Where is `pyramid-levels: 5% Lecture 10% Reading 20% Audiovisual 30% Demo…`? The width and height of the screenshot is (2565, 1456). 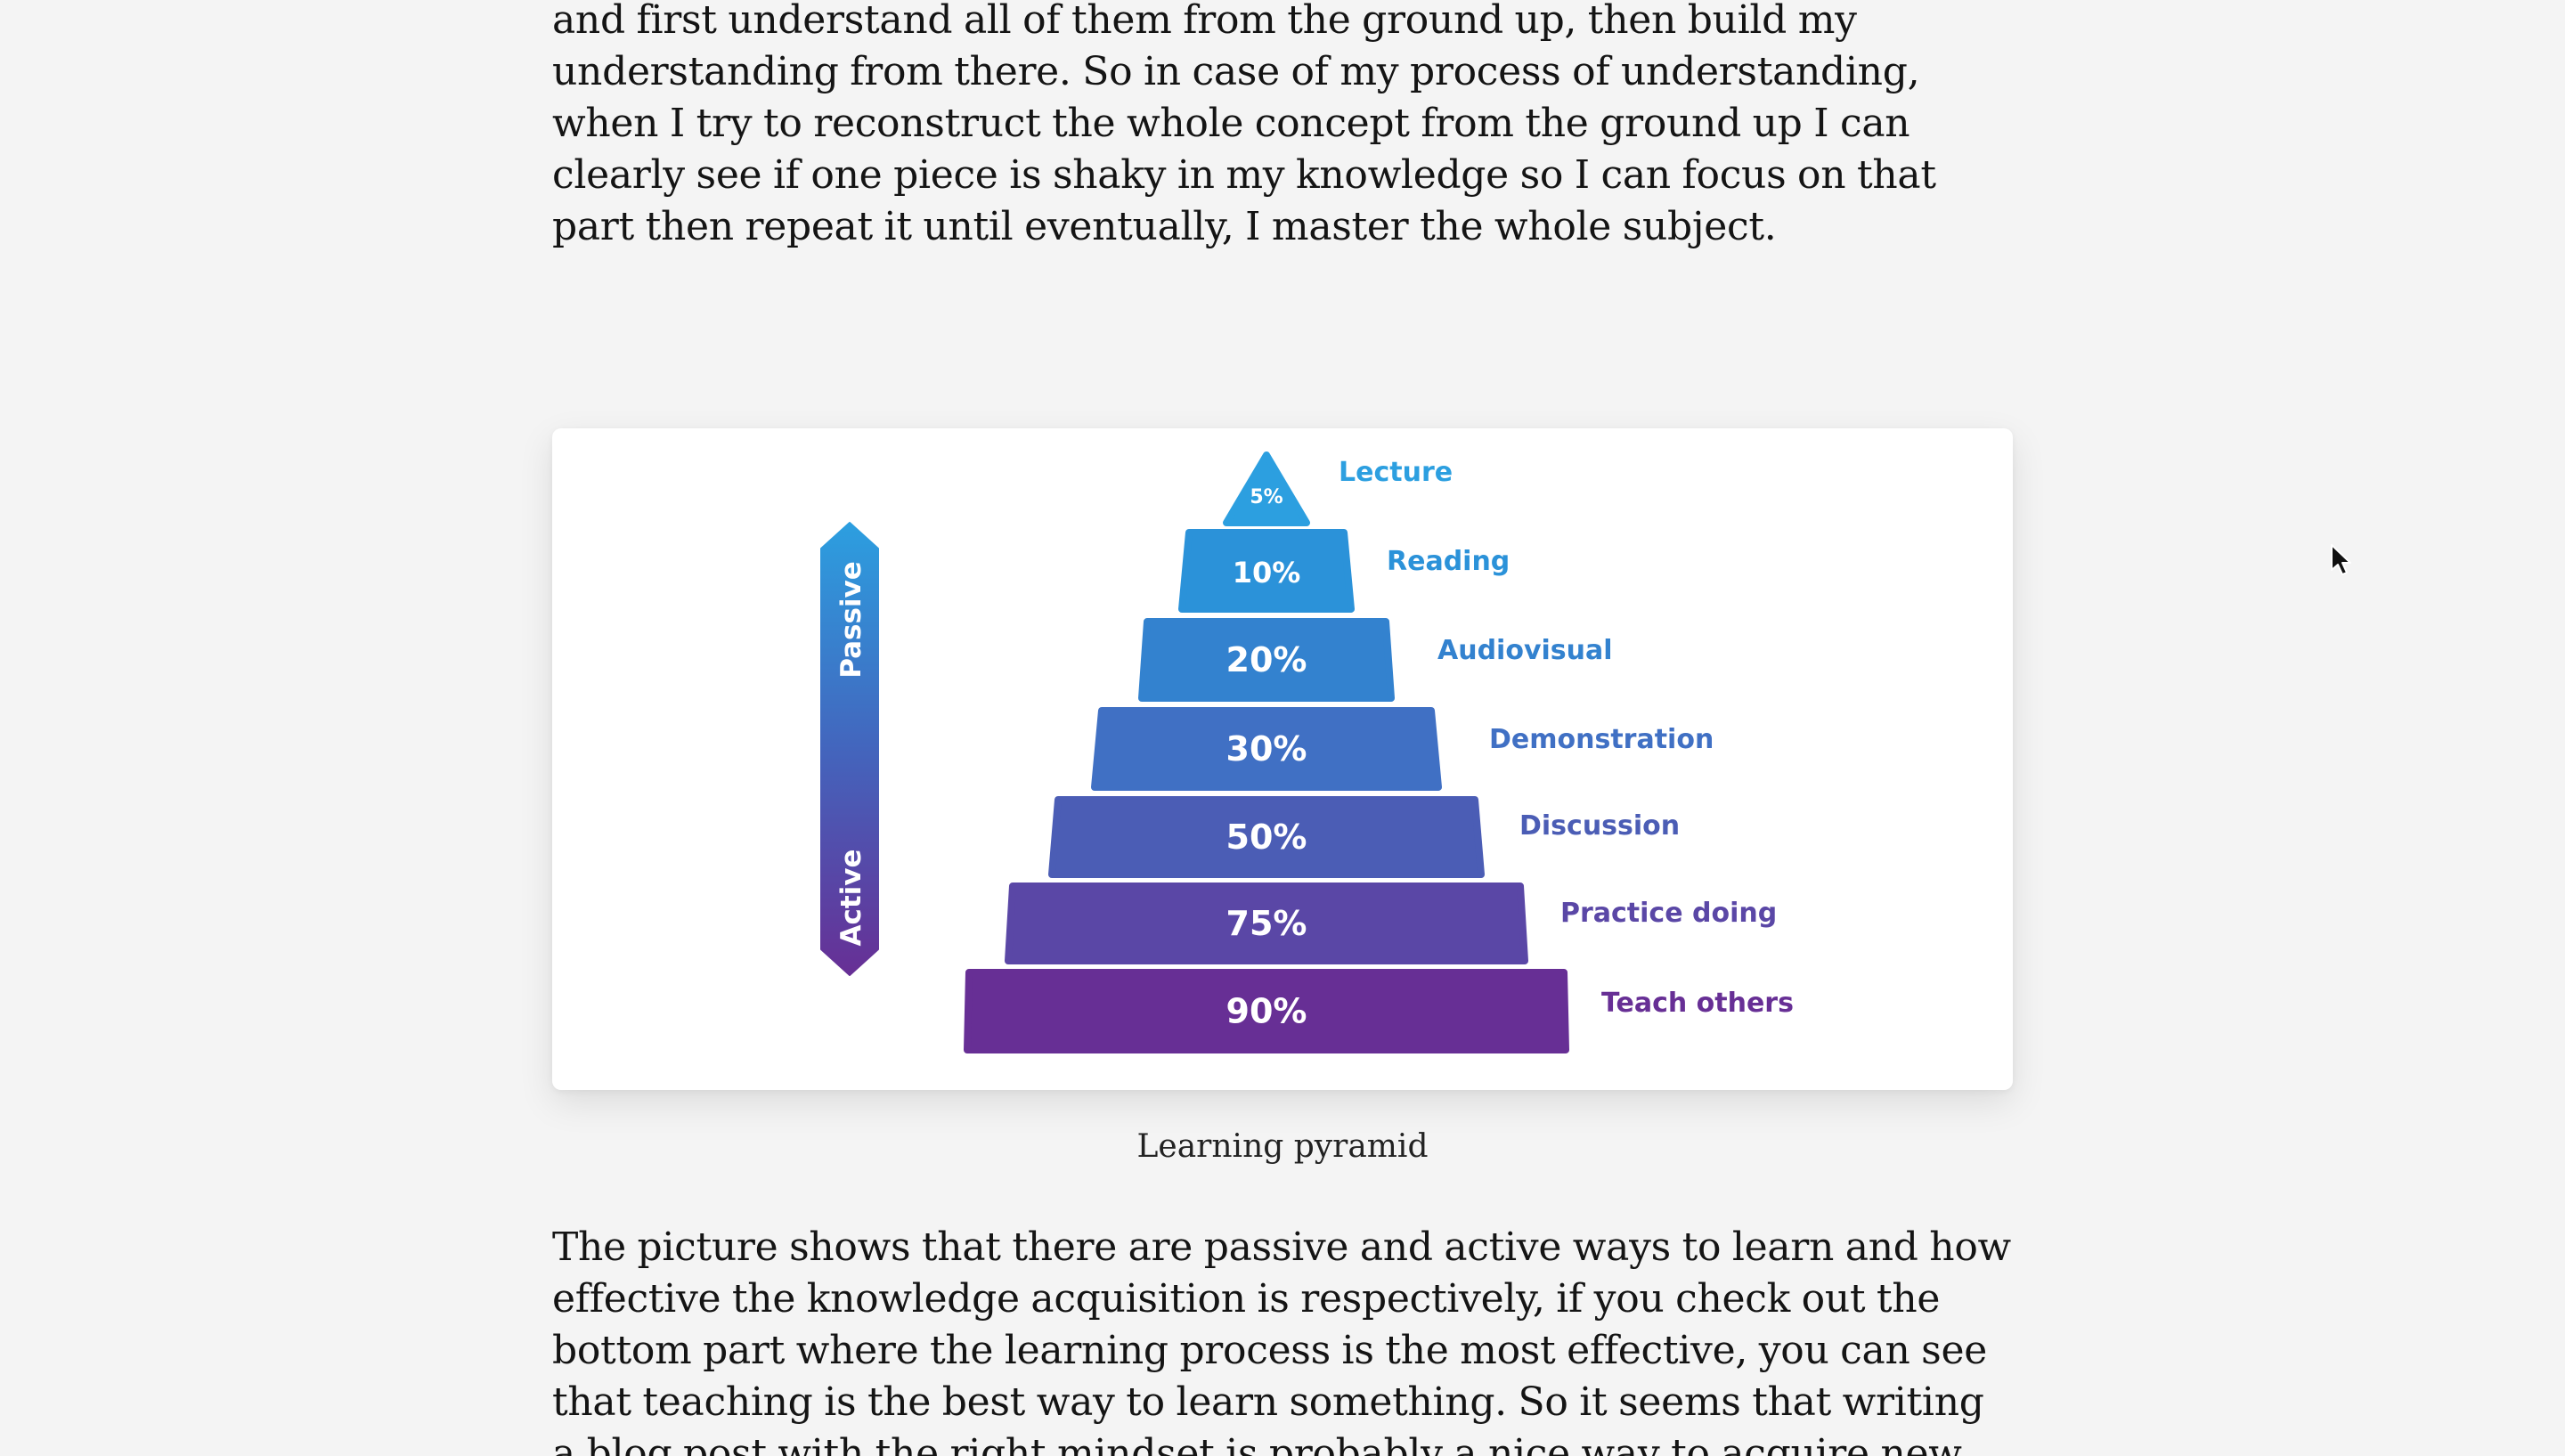 pyramid-levels: 5% Lecture 10% Reading 20% Audiovisual 30% Demo… is located at coordinates (1379, 752).